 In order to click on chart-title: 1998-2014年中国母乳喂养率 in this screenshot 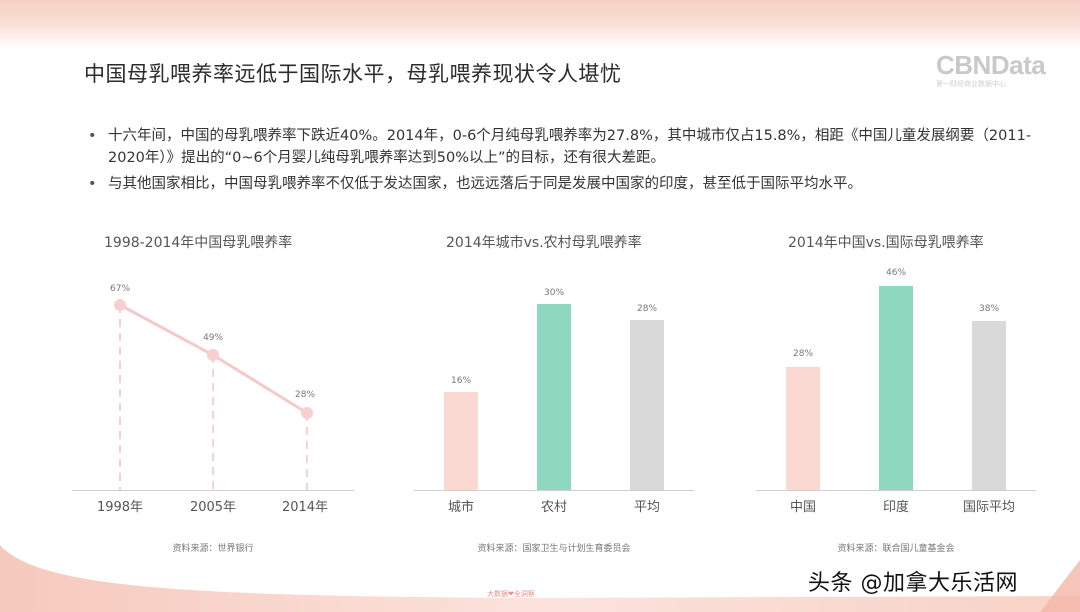, I will do `click(198, 243)`.